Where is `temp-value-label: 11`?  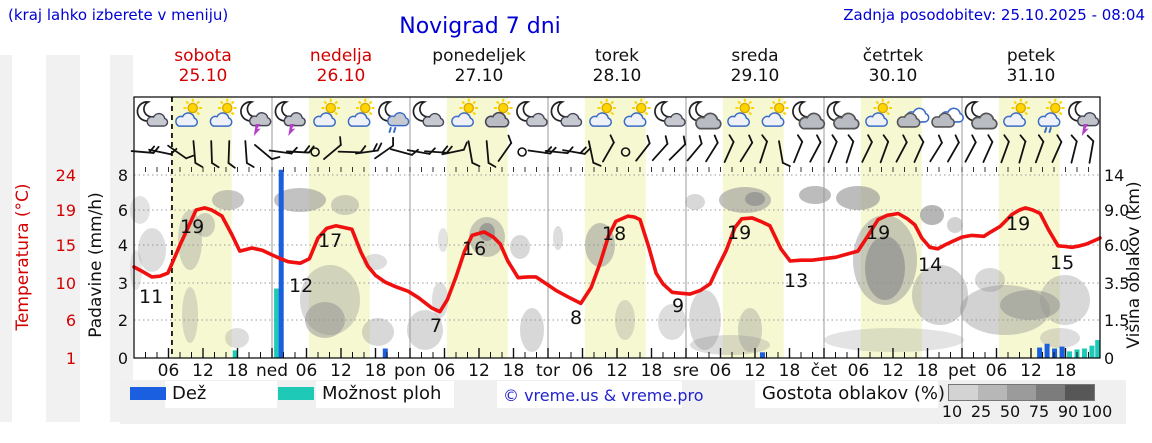 temp-value-label: 11 is located at coordinates (151, 297).